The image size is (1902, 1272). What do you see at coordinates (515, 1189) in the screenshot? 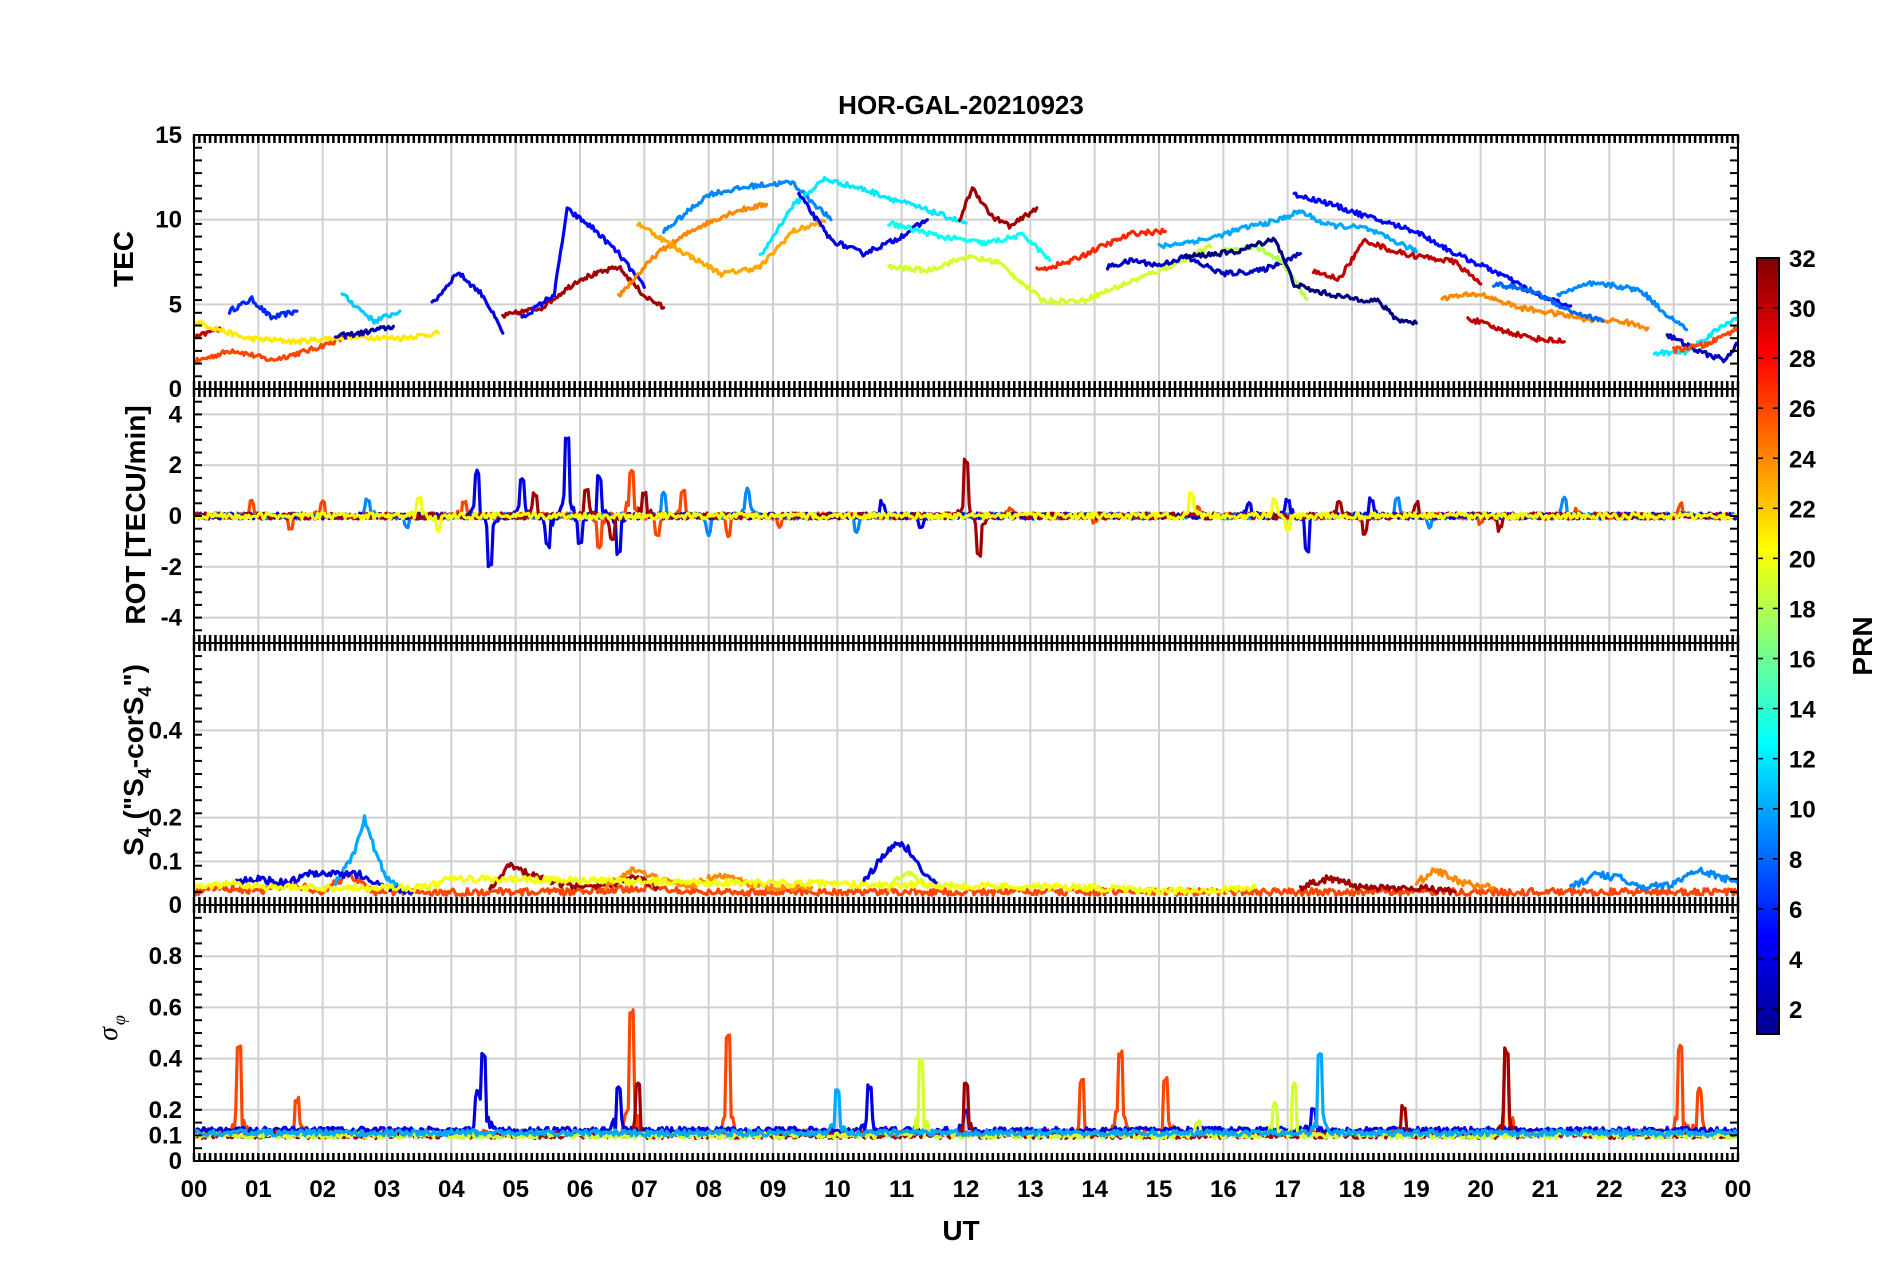
I see `x-tick-label: 05` at bounding box center [515, 1189].